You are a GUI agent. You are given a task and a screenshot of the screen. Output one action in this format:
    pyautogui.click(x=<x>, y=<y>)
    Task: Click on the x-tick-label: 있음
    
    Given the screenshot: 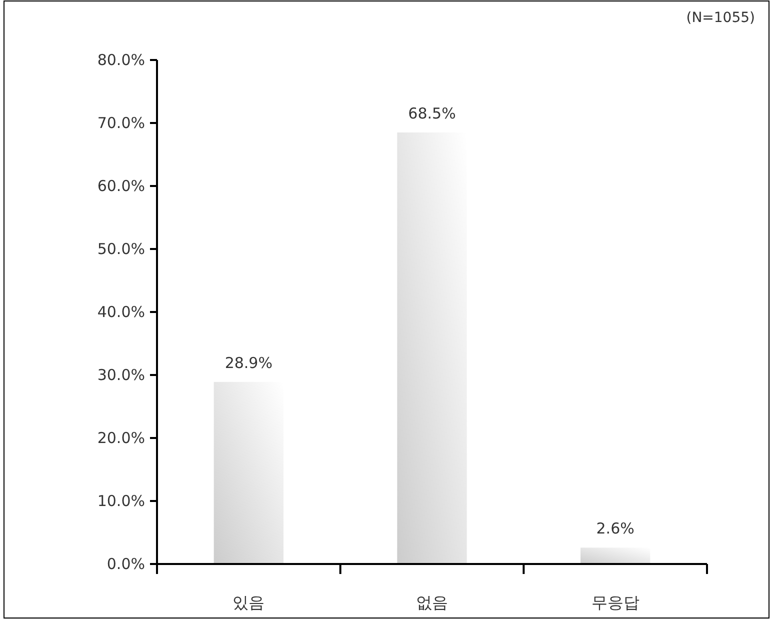 What is the action you would take?
    pyautogui.click(x=248, y=602)
    